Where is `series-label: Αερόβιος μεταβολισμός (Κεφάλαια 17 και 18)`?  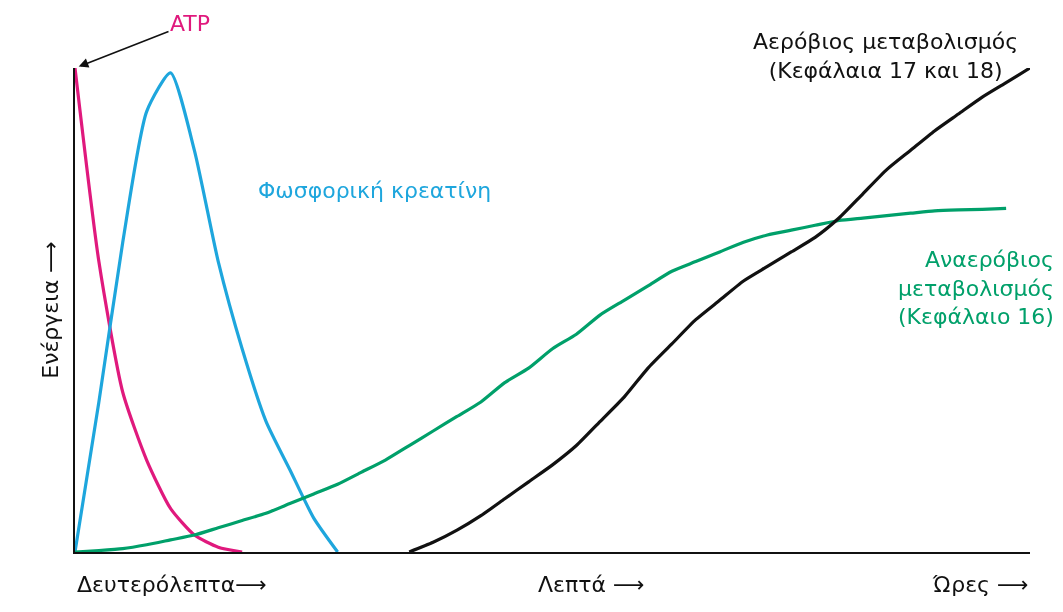 series-label: Αερόβιος μεταβολισμός (Κεφάλαια 17 και 18) is located at coordinates (886, 56).